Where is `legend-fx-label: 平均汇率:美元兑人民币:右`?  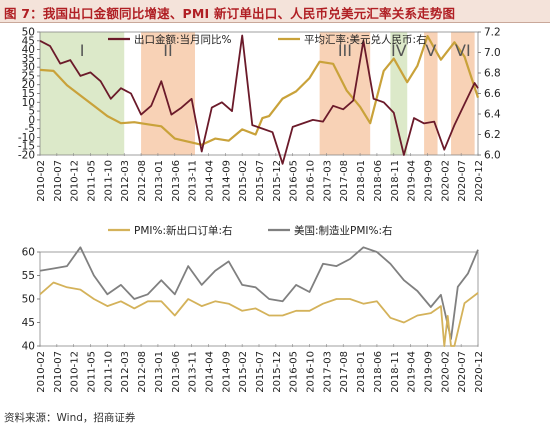 legend-fx-label: 平均汇率:美元兑人民币:右 is located at coordinates (365, 39).